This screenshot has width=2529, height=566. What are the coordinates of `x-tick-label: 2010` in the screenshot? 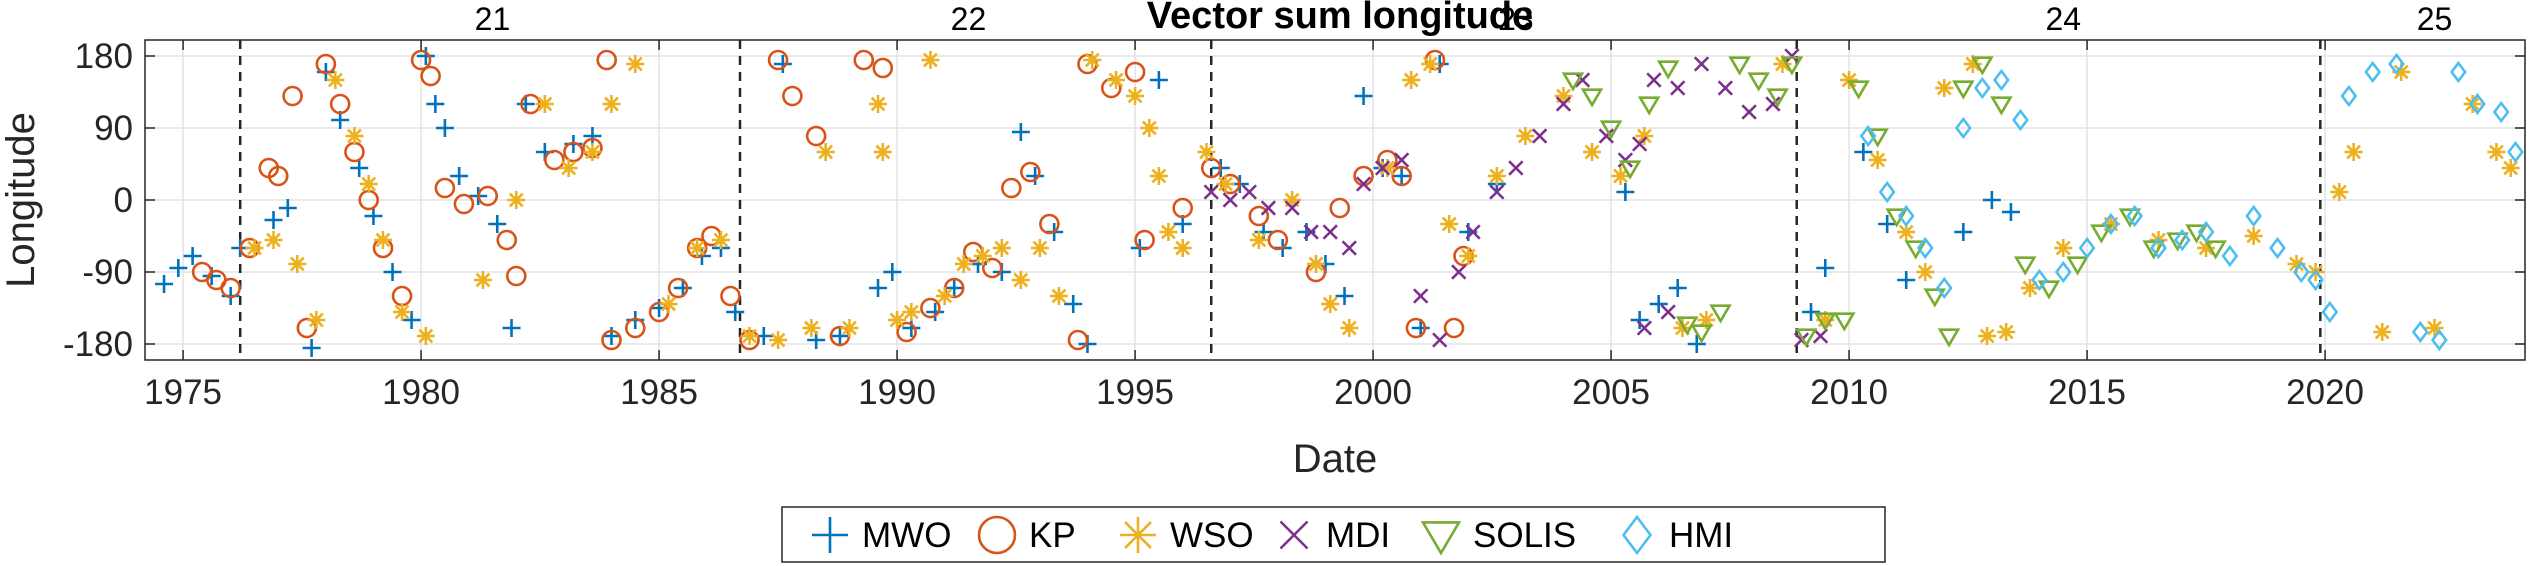 It's located at (1849, 392).